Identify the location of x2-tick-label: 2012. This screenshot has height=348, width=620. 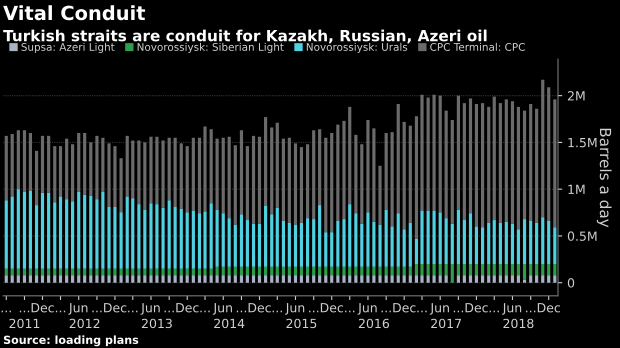
(85, 323).